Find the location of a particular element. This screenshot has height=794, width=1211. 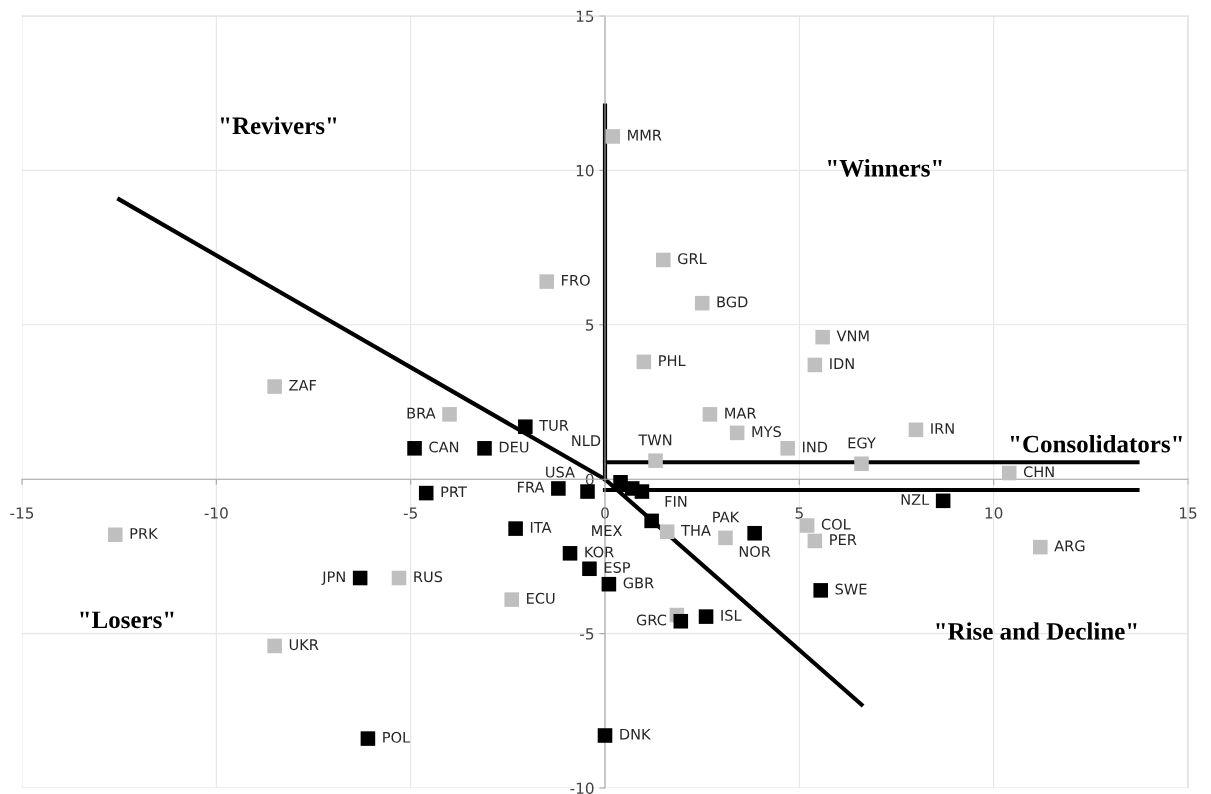

annotation: PER is located at coordinates (843, 539).